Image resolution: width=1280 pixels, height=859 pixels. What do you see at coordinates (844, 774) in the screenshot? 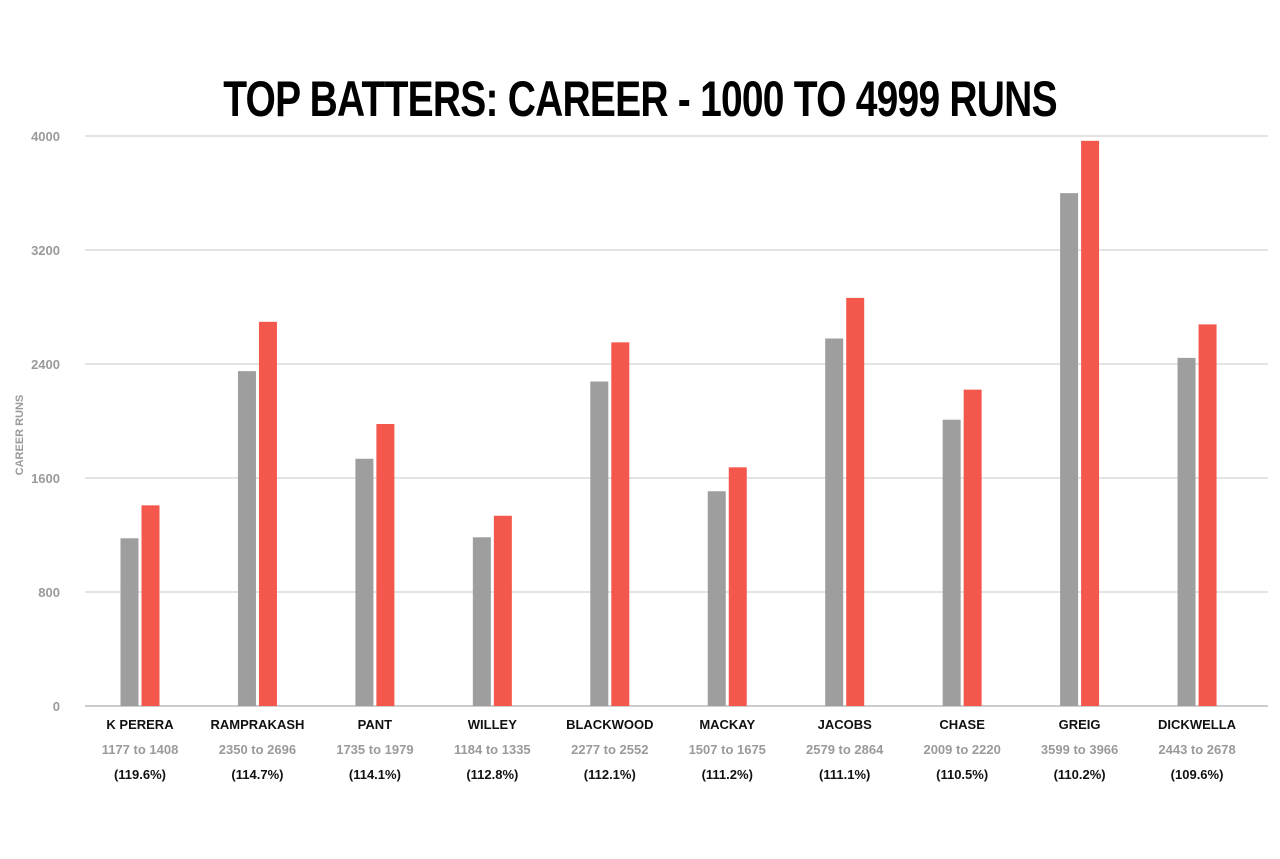
I see `percentage-label: (111.1%)` at bounding box center [844, 774].